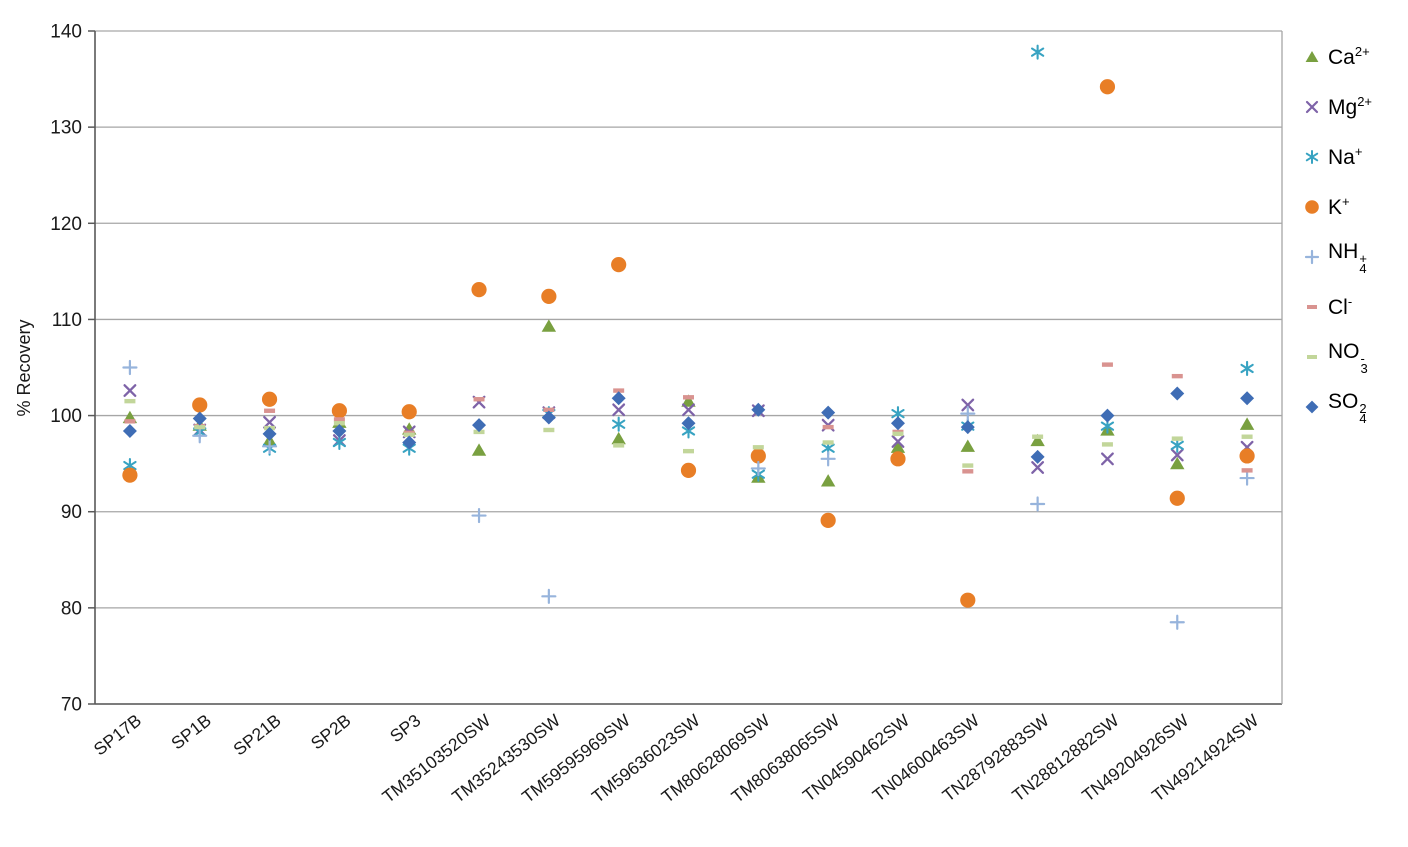 This screenshot has height=847, width=1408. I want to click on legend-item-cl: Cl-, so click(1355, 307).